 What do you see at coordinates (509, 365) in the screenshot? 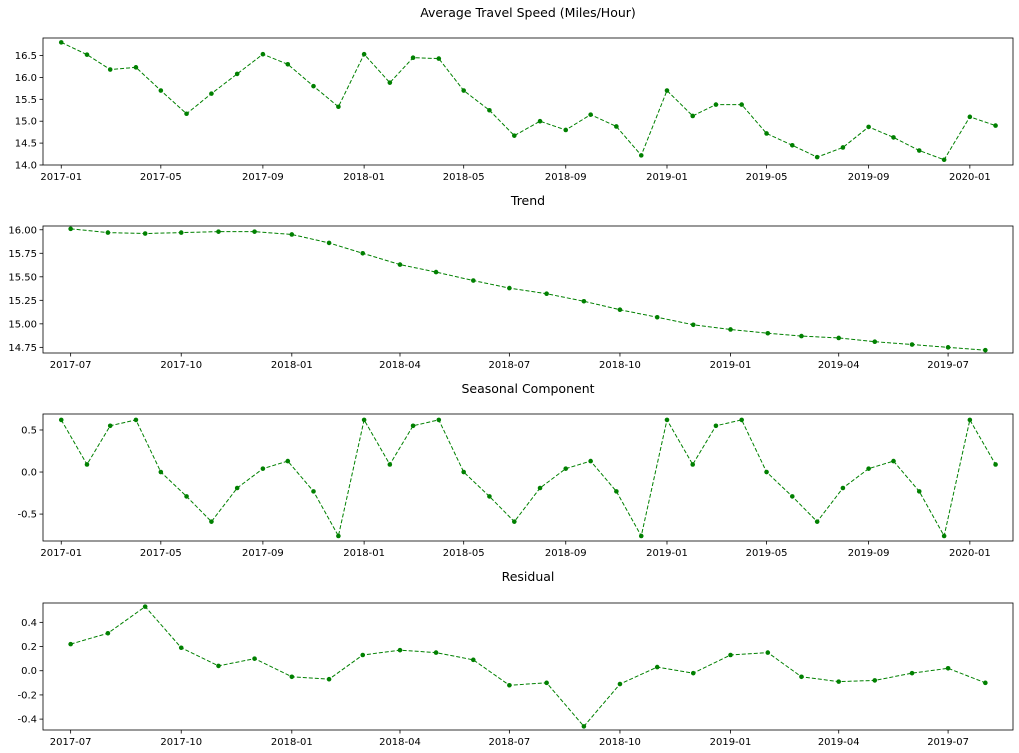
I see `chart-2-x-tick-label: 2018-07` at bounding box center [509, 365].